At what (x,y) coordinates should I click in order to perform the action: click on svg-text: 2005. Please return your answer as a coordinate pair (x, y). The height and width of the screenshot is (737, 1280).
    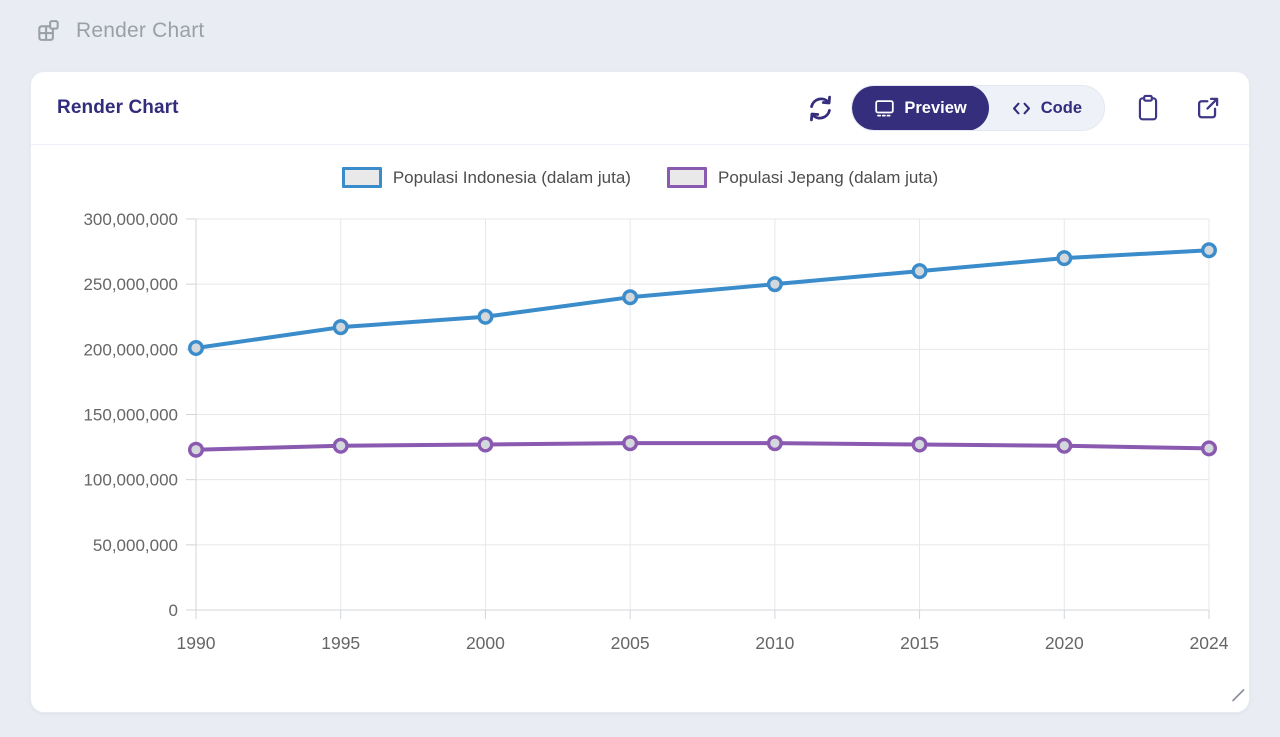
    Looking at the image, I should click on (630, 643).